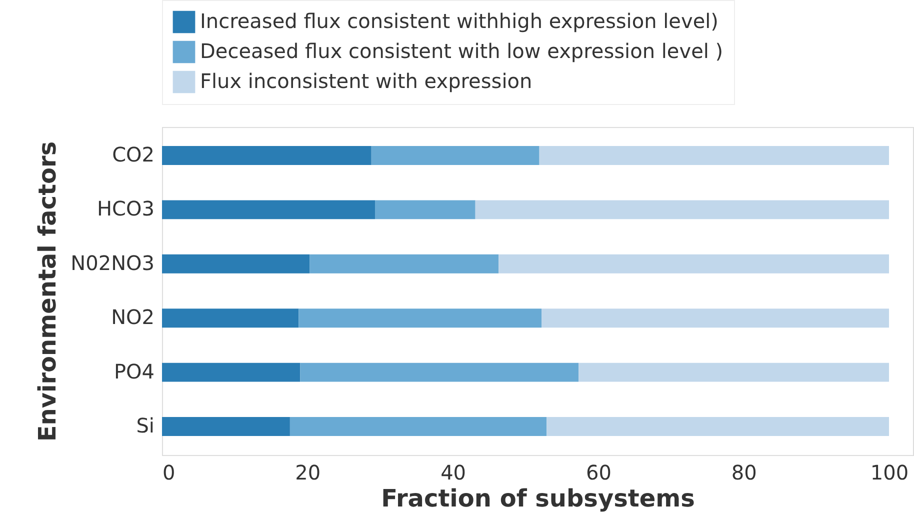  Describe the element at coordinates (889, 472) in the screenshot. I see `x-tick-label: 100` at that location.